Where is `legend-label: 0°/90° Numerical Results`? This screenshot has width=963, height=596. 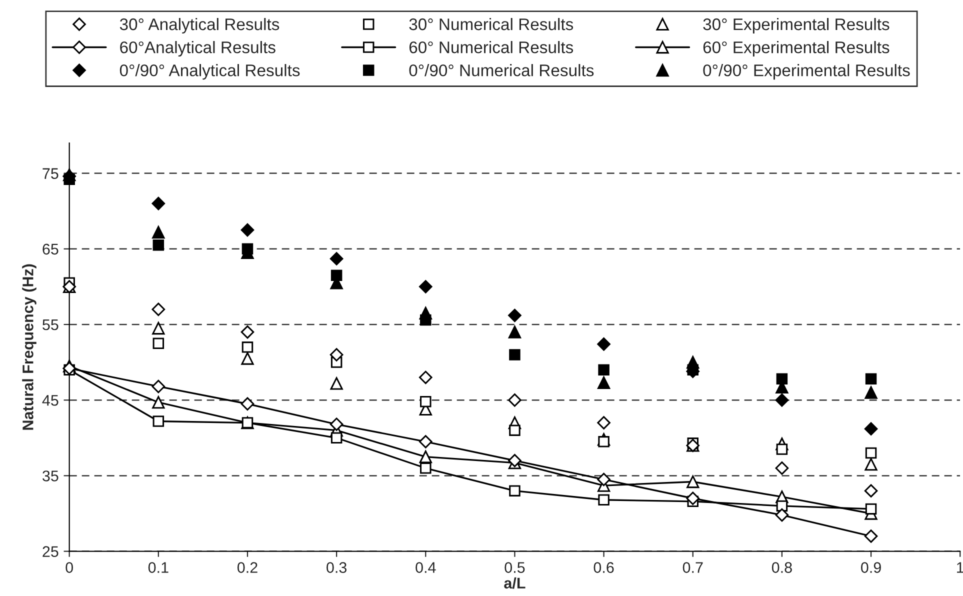
legend-label: 0°/90° Numerical Results is located at coordinates (501, 70).